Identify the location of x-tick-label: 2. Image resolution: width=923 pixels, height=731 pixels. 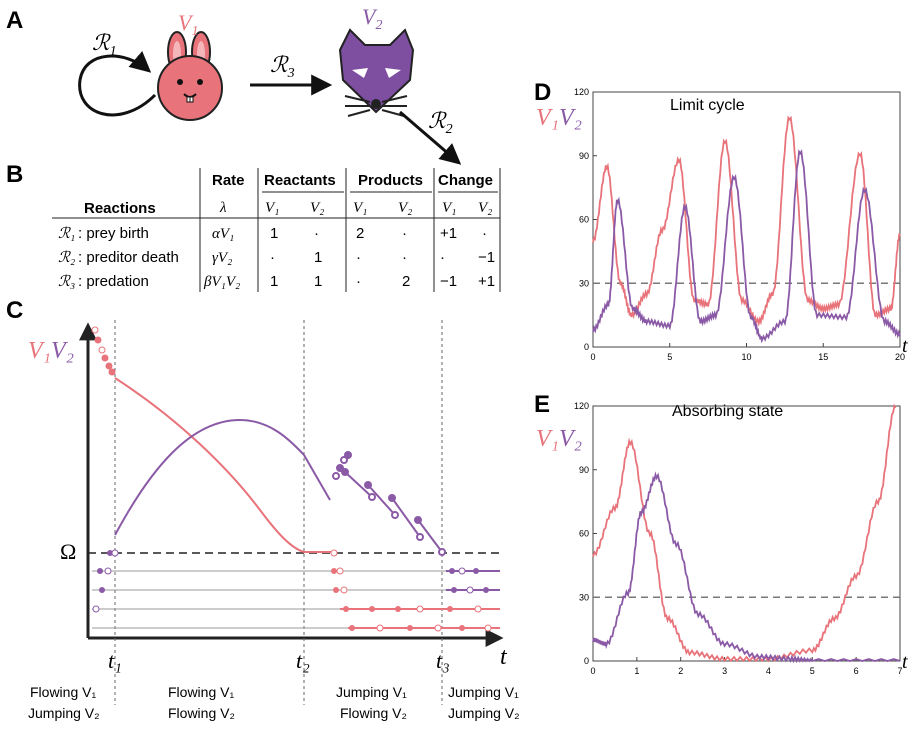
(680, 671).